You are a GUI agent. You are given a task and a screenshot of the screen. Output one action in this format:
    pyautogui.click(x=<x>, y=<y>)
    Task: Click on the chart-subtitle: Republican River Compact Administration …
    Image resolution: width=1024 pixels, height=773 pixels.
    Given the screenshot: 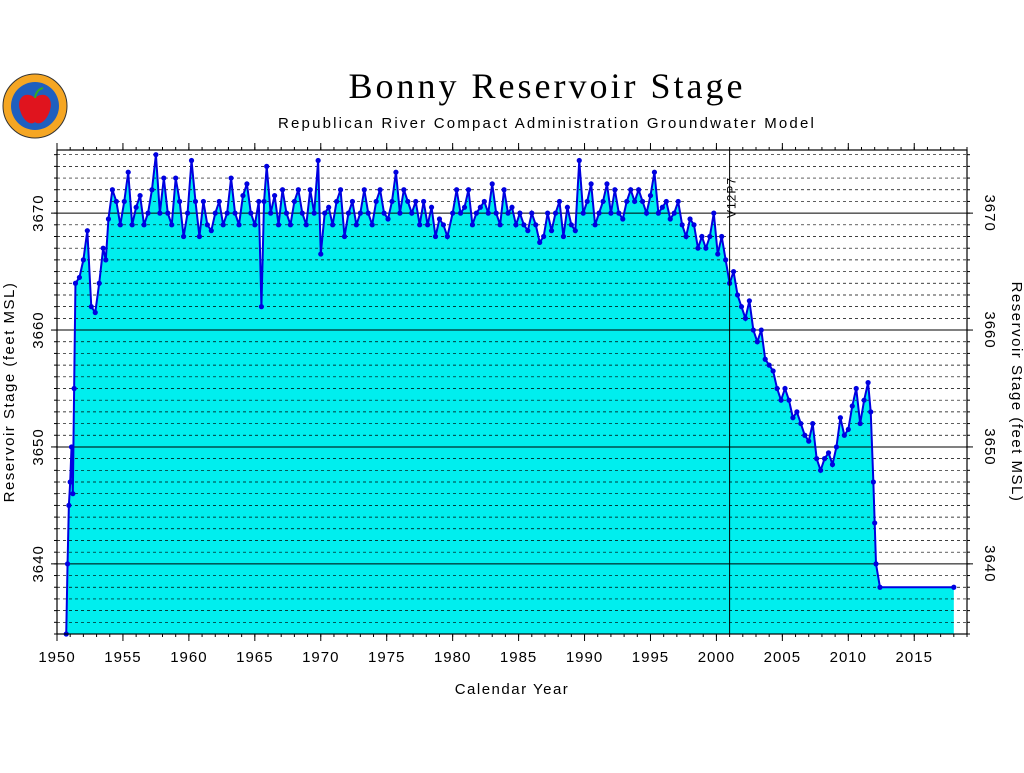 What is the action you would take?
    pyautogui.click(x=547, y=123)
    